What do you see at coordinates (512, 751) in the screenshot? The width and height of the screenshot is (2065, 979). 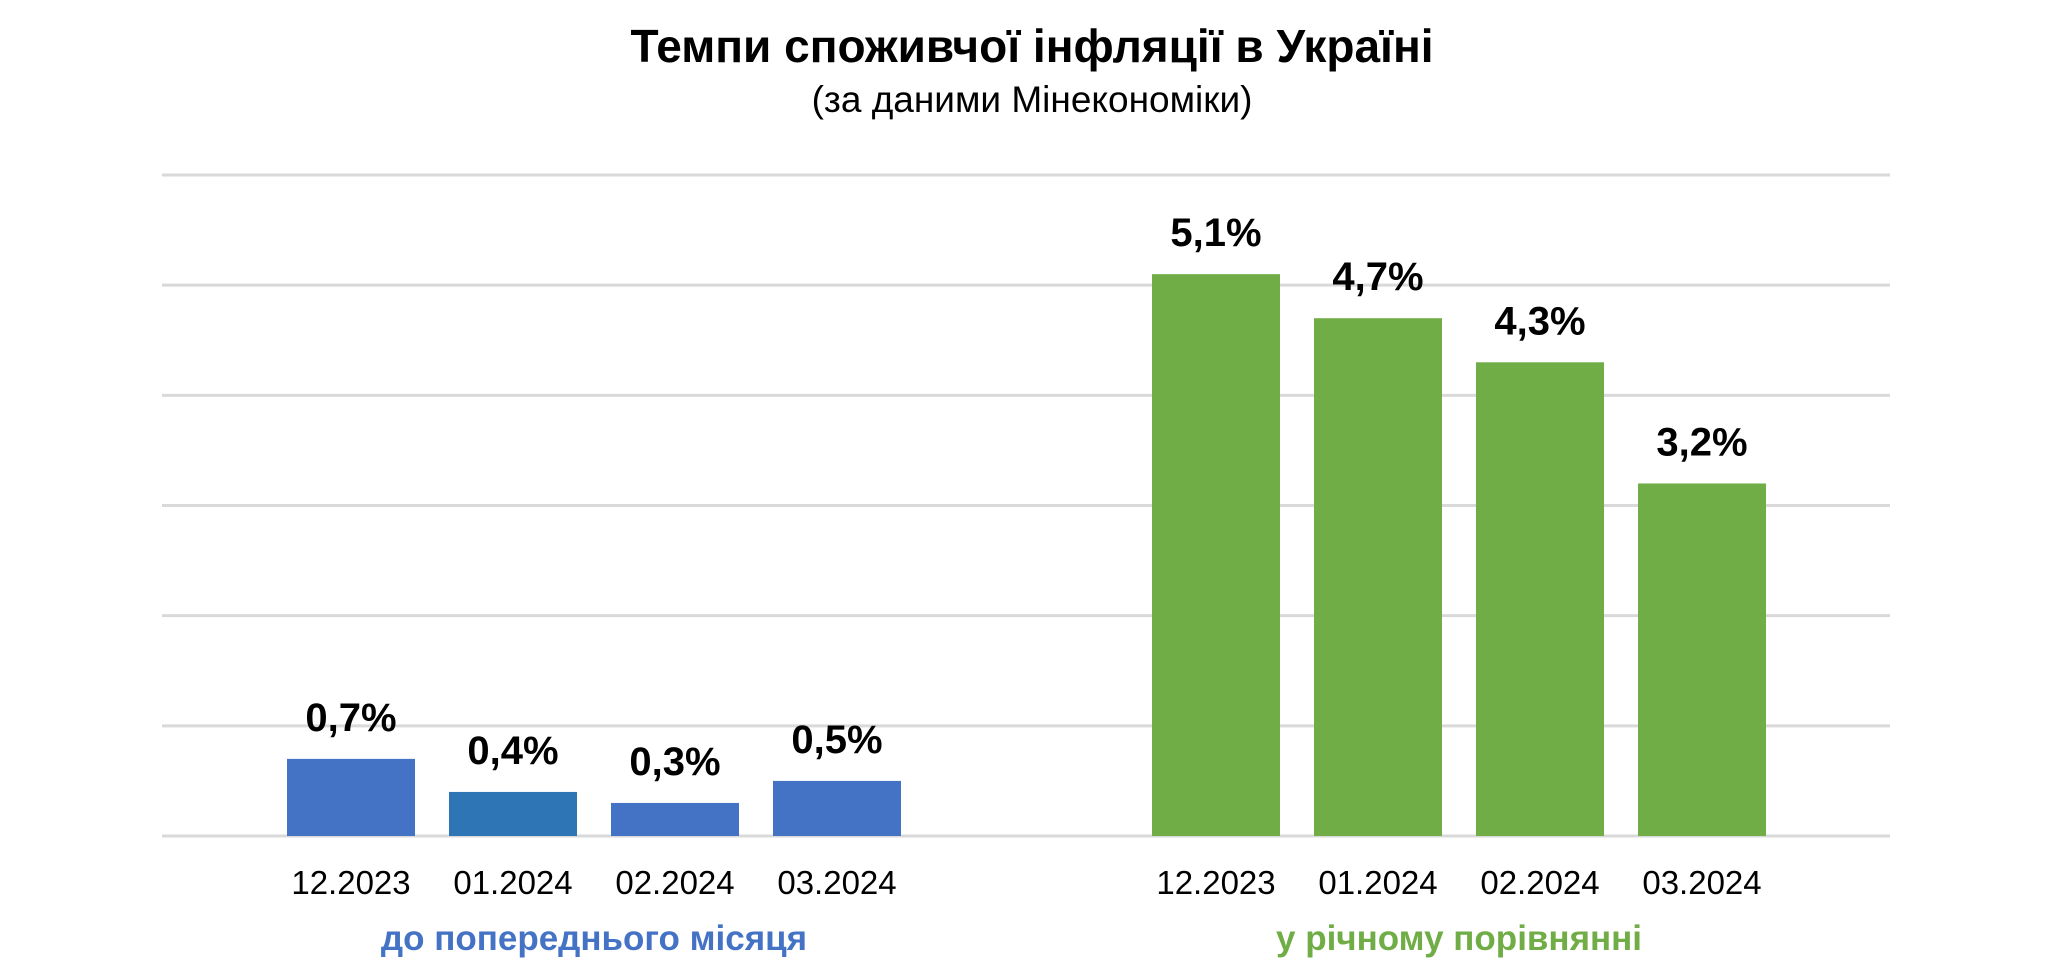 I see `data-label: 0,4%` at bounding box center [512, 751].